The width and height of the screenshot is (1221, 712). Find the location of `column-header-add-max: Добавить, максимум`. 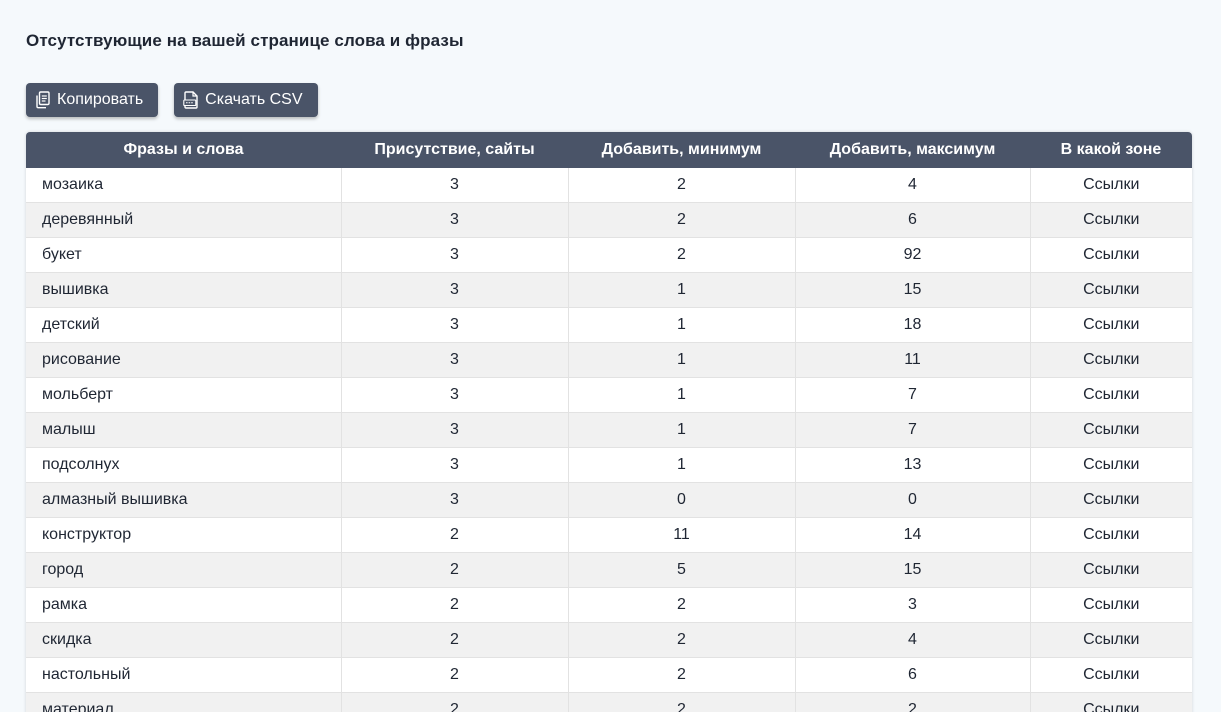

column-header-add-max: Добавить, максимум is located at coordinates (912, 150).